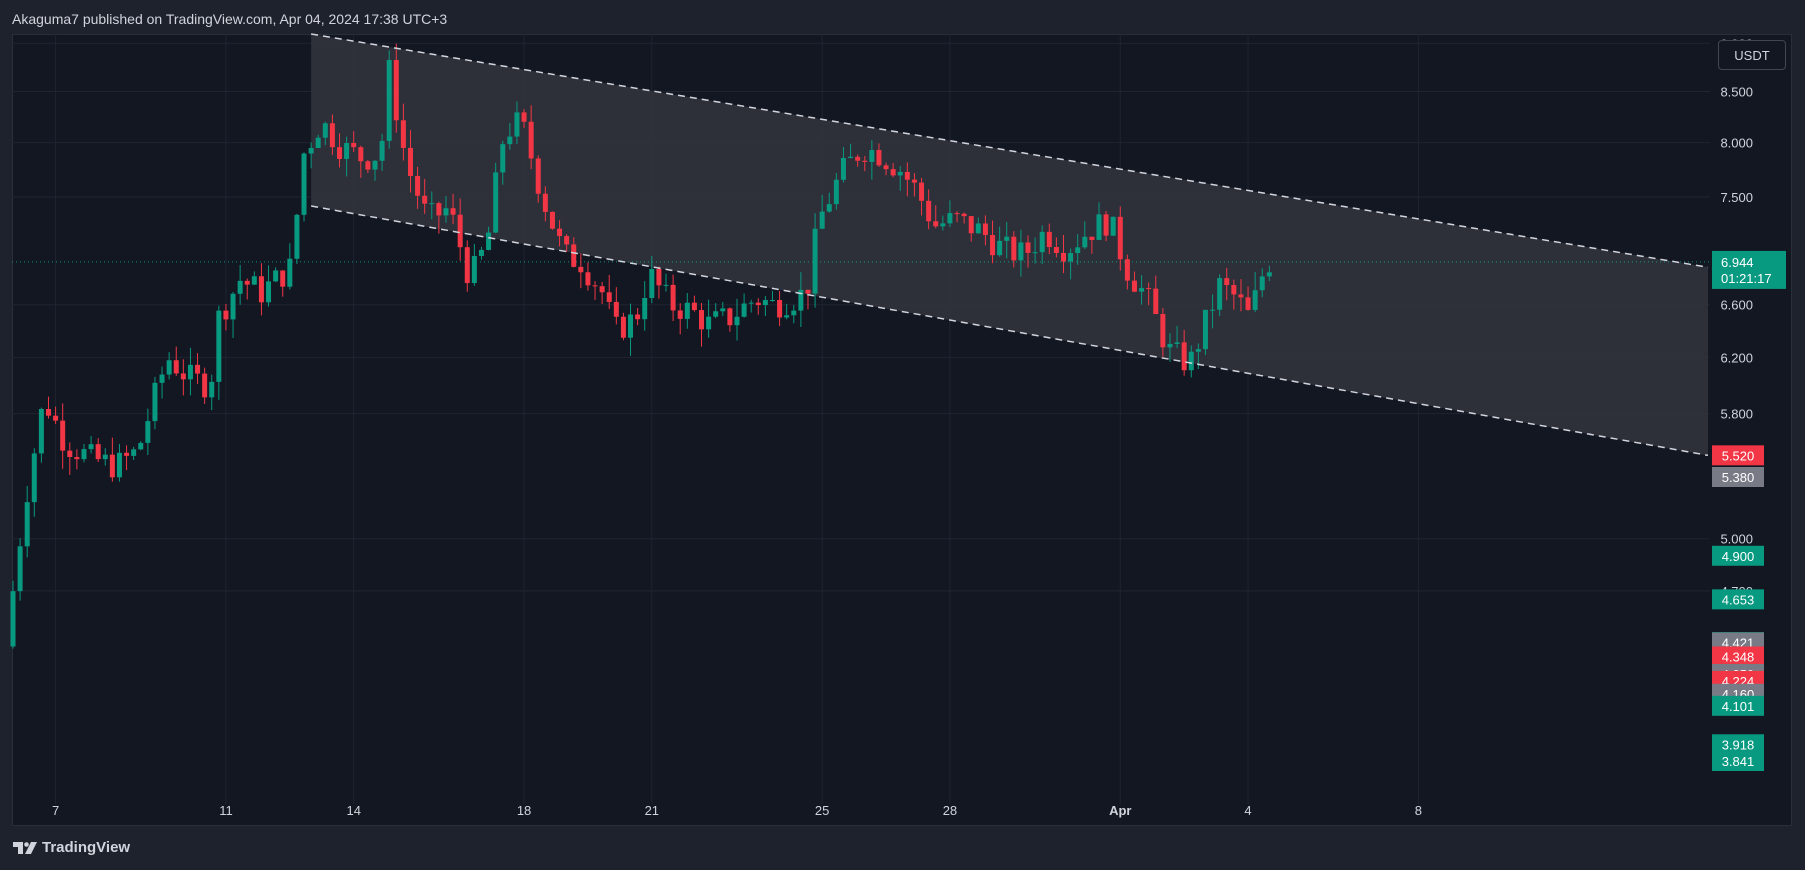  I want to click on footer-bar: TradingView, so click(902, 848).